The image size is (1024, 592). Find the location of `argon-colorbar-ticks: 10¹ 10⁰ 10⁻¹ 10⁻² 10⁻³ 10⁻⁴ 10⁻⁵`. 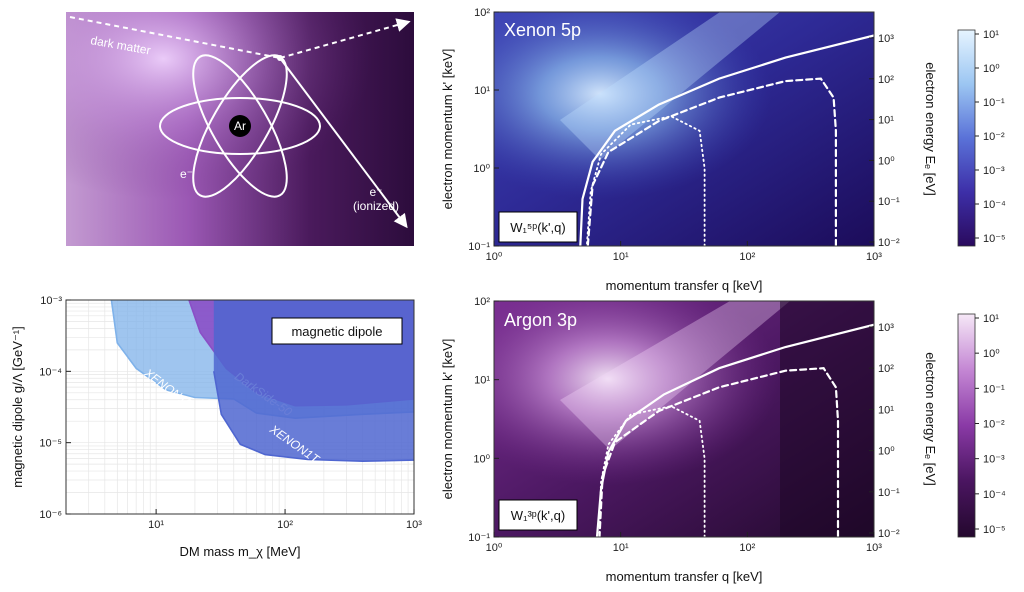

argon-colorbar-ticks: 10¹ 10⁰ 10⁻¹ 10⁻² 10⁻³ 10⁻⁴ 10⁻⁵ is located at coordinates (990, 424).